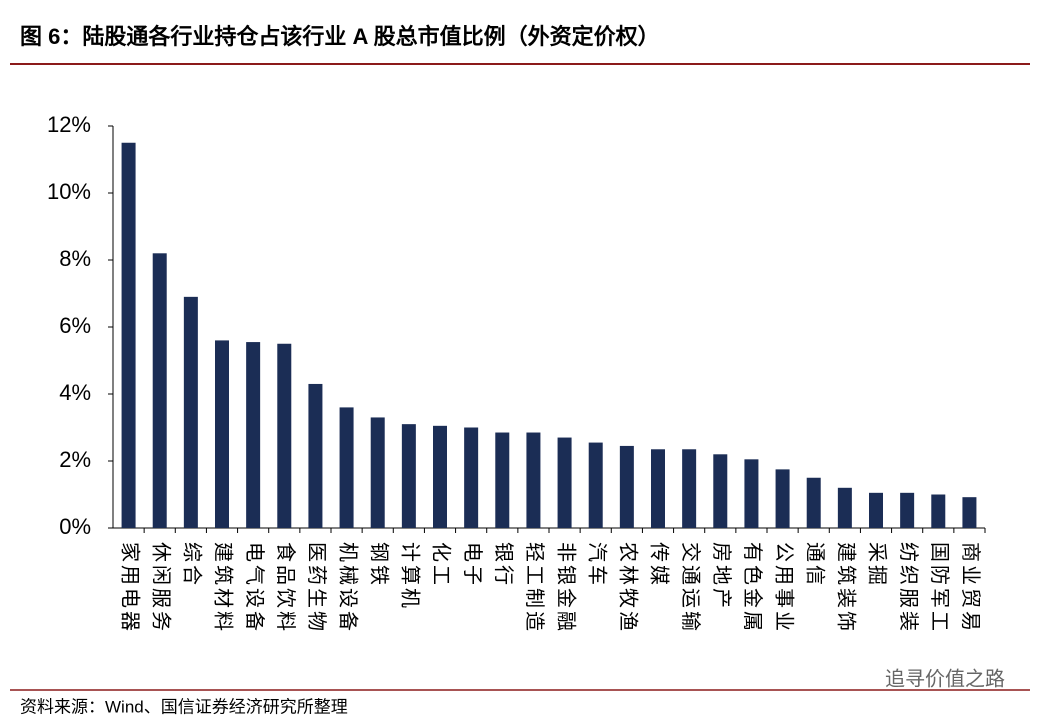 The width and height of the screenshot is (1040, 727). Describe the element at coordinates (129, 588) in the screenshot. I see `x-tick-label: 家用电器` at that location.